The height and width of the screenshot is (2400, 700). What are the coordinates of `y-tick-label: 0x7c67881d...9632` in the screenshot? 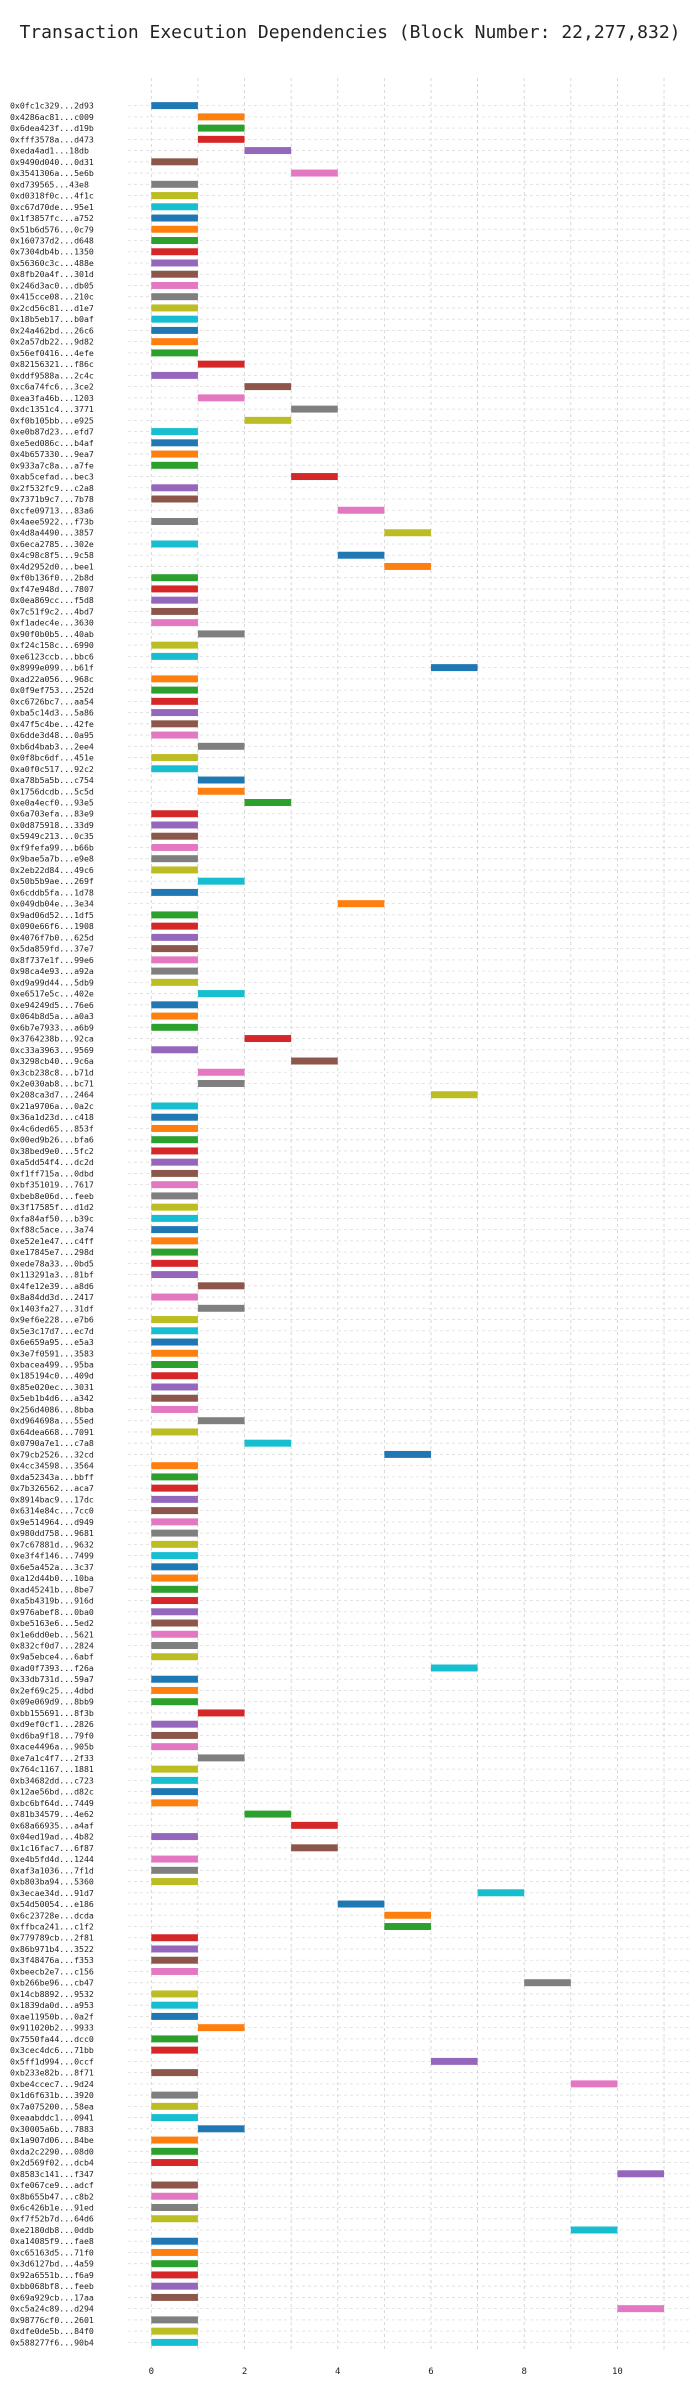 It's located at (52, 1544).